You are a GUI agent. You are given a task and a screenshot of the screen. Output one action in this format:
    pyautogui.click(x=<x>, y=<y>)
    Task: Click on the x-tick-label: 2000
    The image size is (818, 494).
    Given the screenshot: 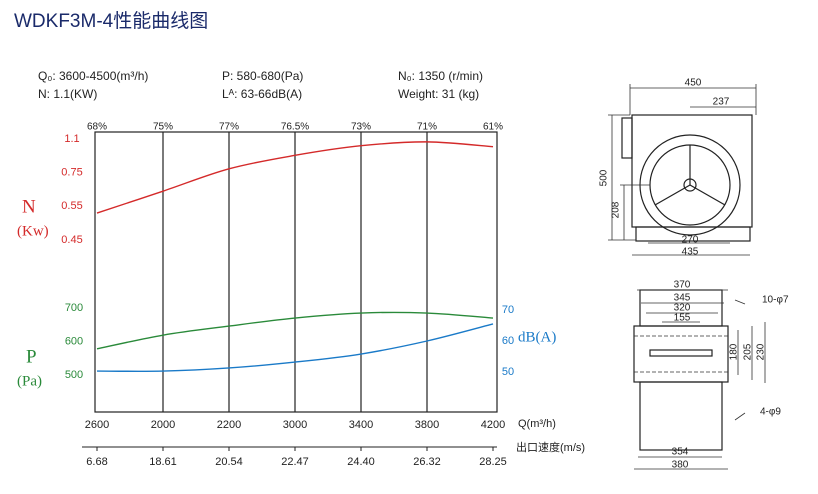 What is the action you would take?
    pyautogui.click(x=163, y=425)
    